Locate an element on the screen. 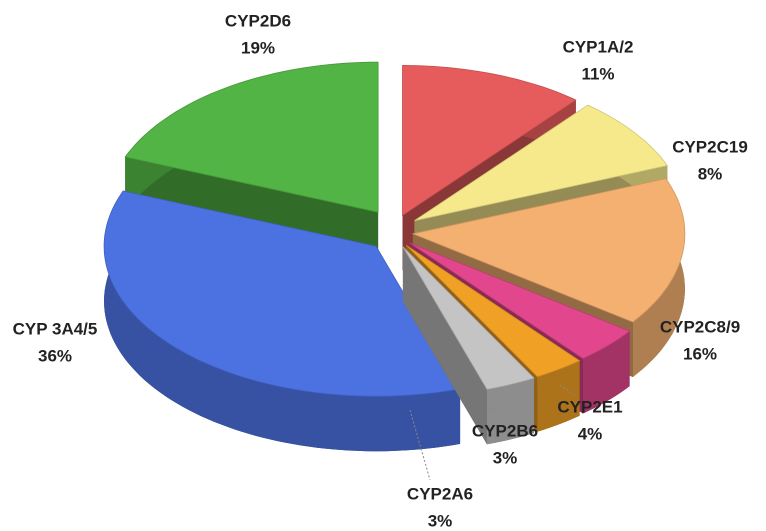  slice-value-label: 11% is located at coordinates (597, 73).